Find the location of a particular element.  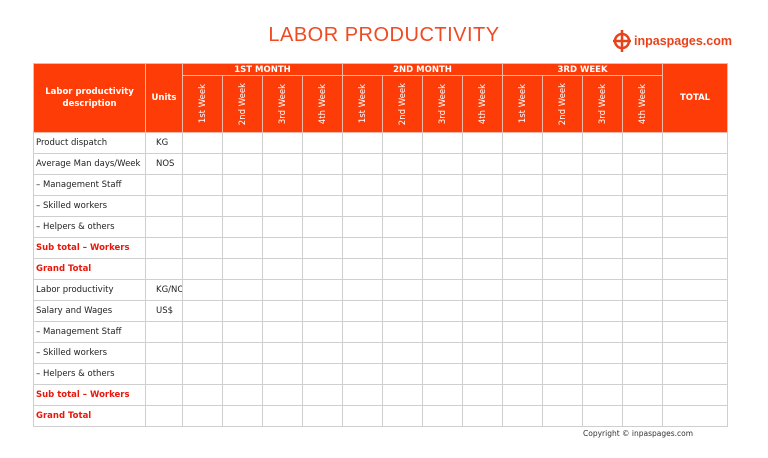

group-header: 2ND MONTH is located at coordinates (423, 69).